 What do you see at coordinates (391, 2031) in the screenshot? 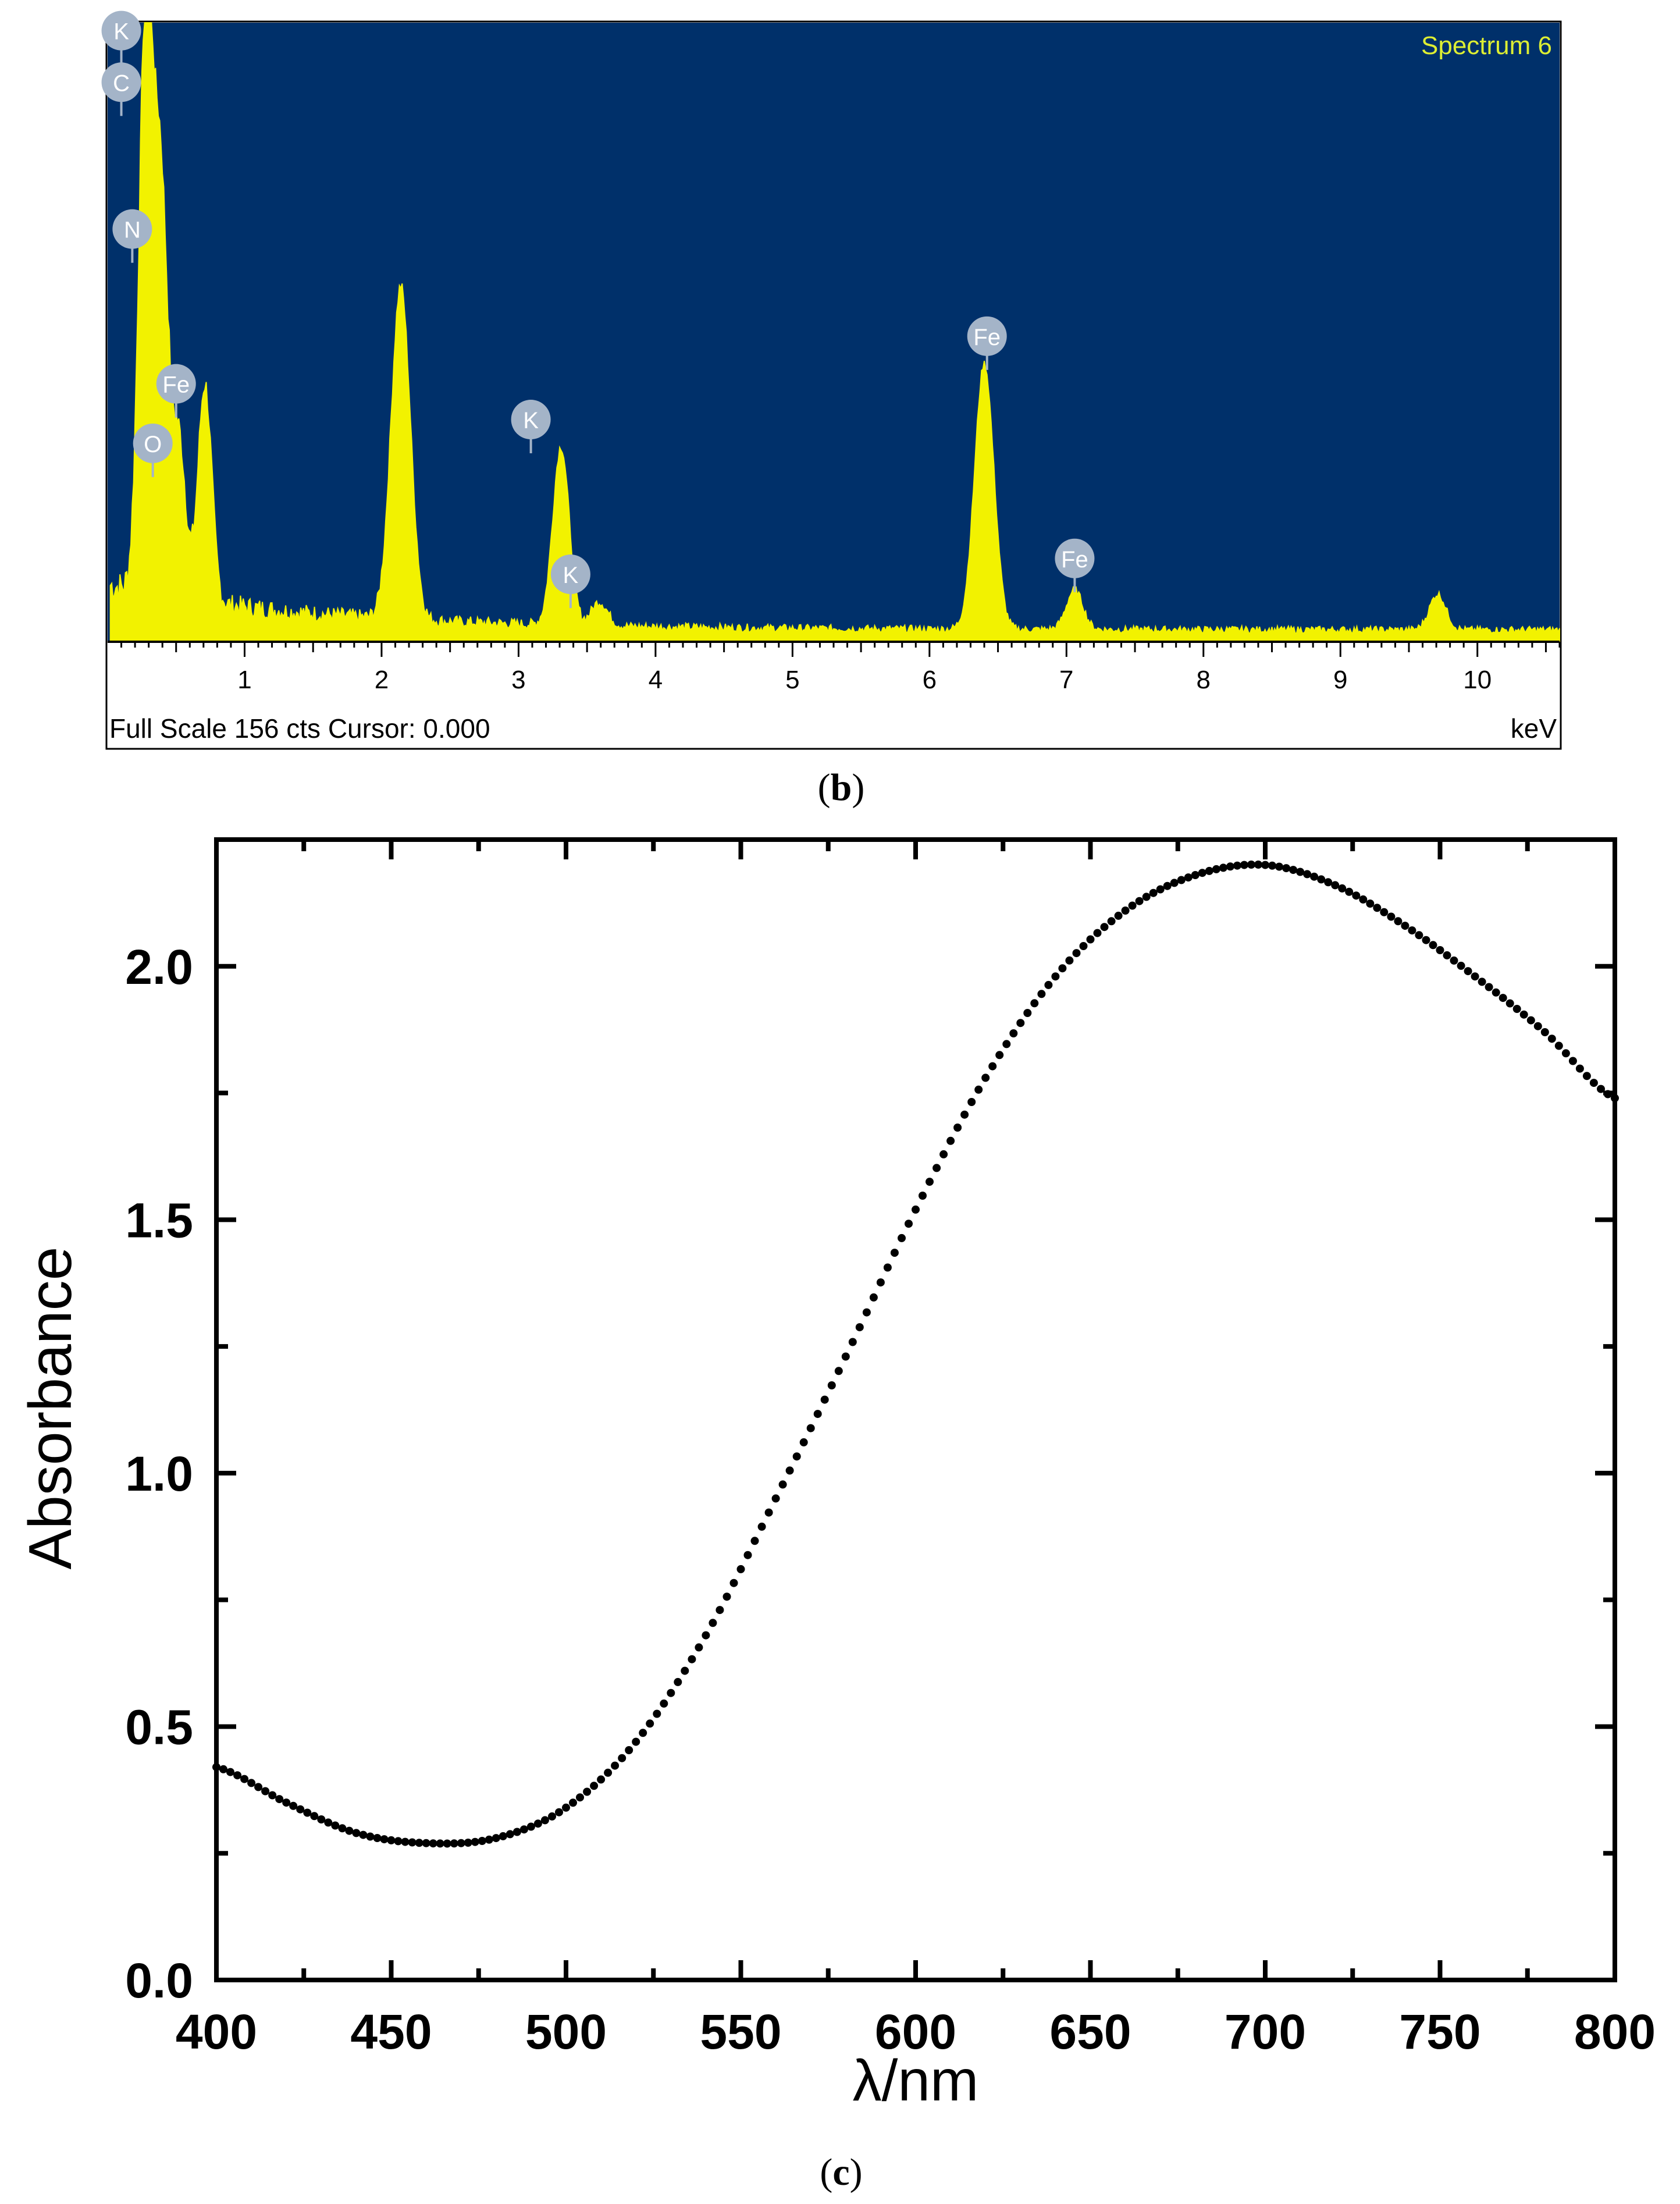
I see `uv-x-tick-label: 450` at bounding box center [391, 2031].